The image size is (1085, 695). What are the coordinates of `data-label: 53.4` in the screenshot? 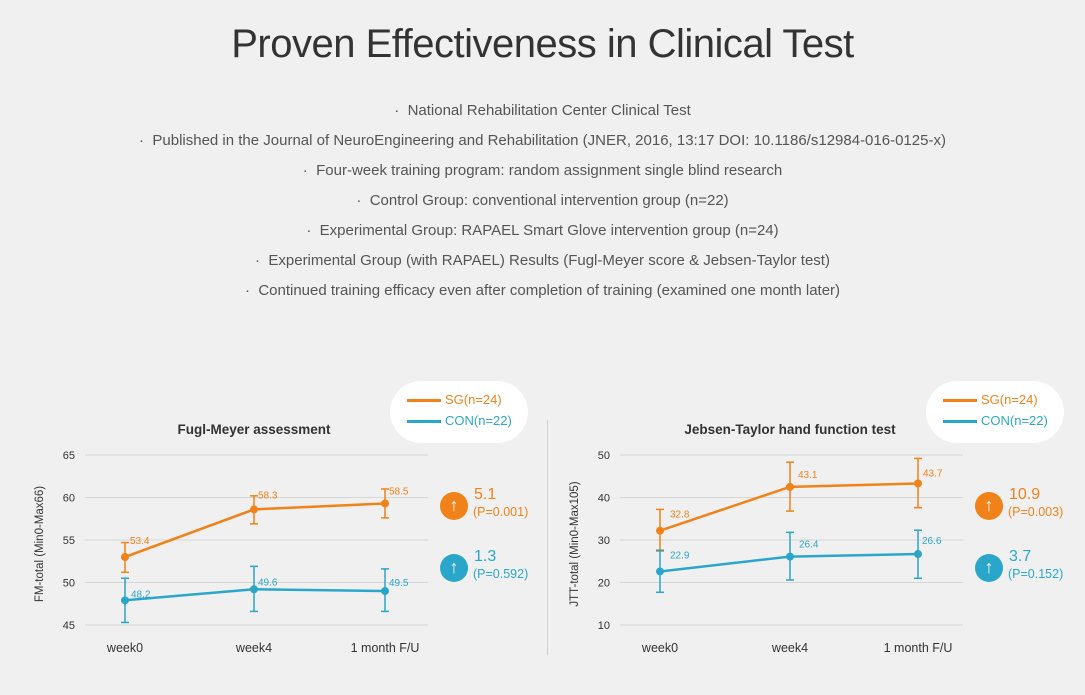 It's located at (140, 541).